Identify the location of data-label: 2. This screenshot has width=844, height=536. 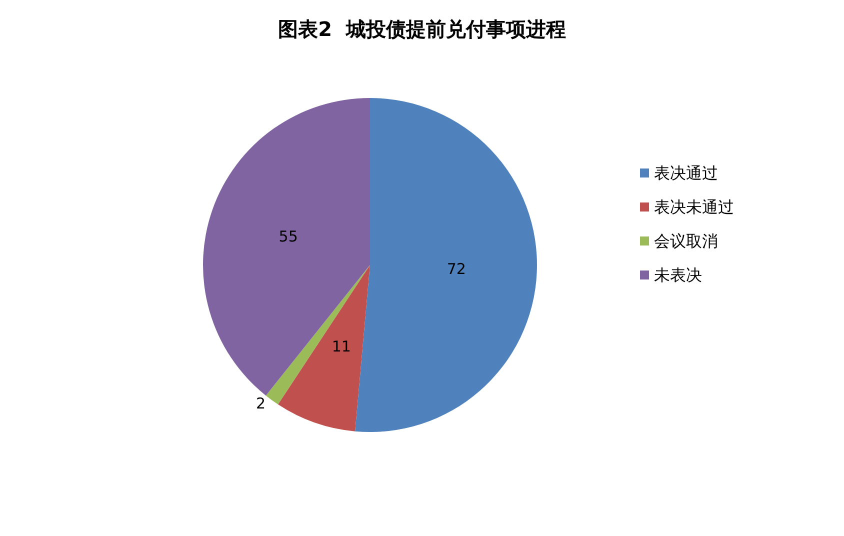
(261, 403).